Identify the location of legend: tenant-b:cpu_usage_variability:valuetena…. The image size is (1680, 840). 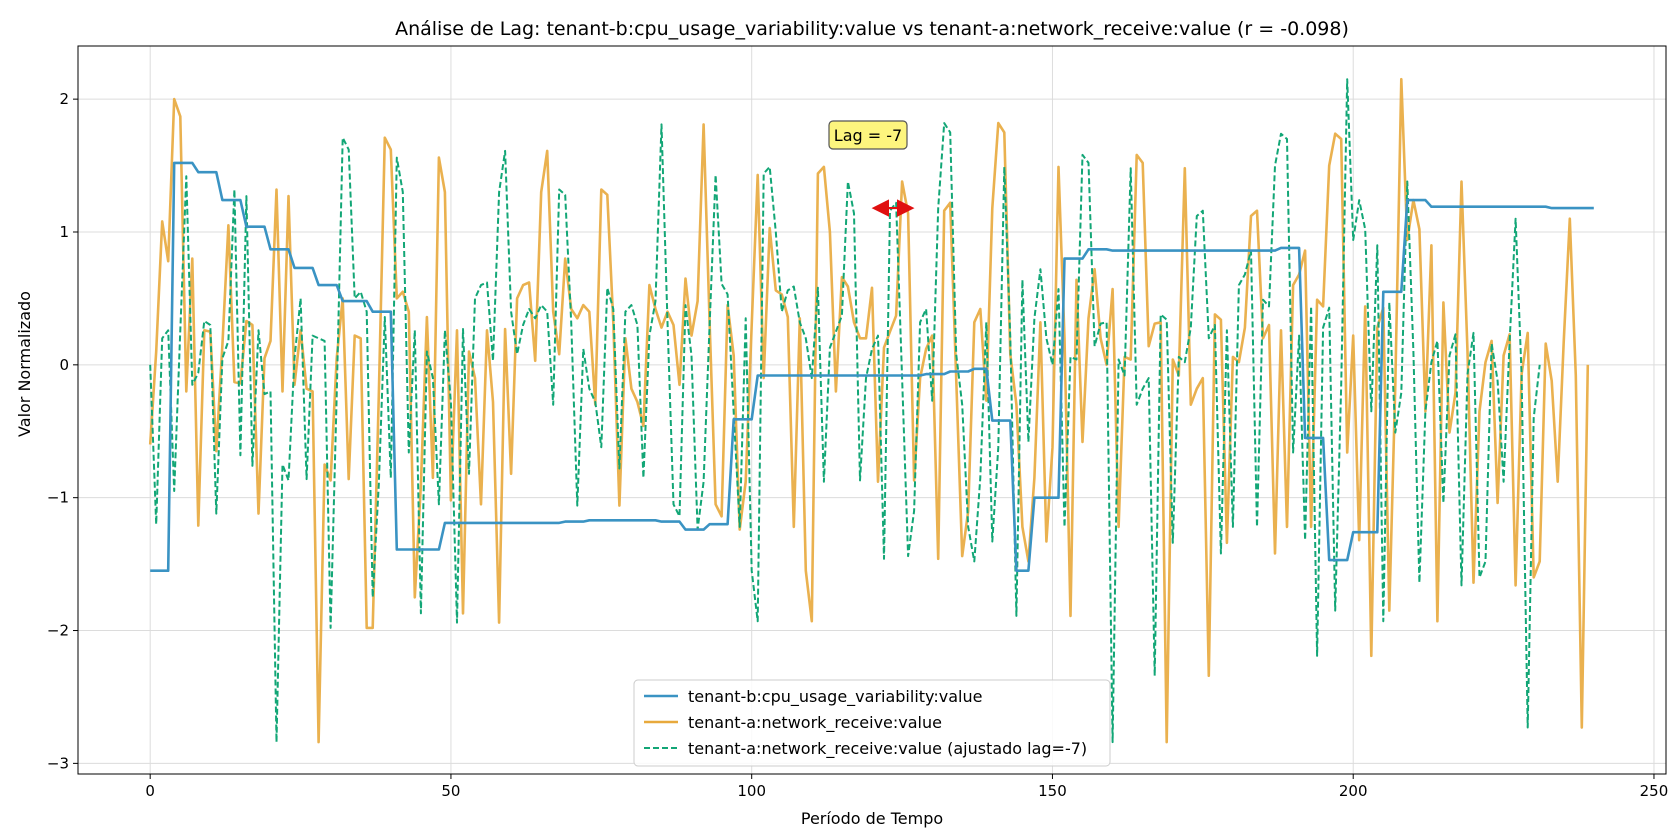
(872, 723).